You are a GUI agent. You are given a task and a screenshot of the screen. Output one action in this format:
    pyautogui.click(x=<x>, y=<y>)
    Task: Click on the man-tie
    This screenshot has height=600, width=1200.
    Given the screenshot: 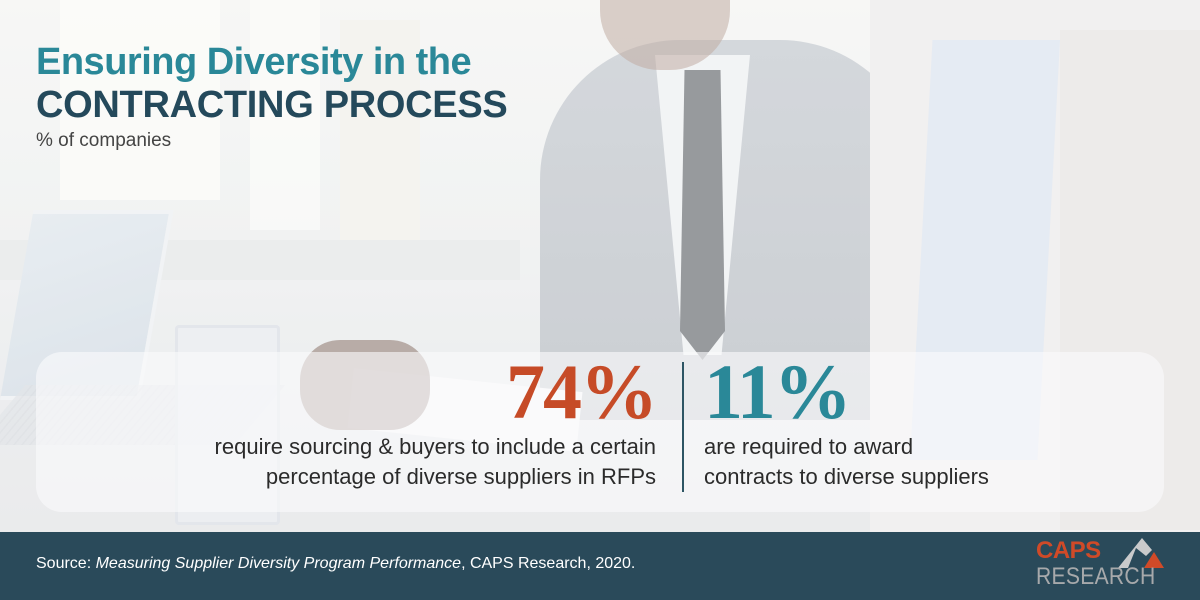 What is the action you would take?
    pyautogui.click(x=702, y=215)
    